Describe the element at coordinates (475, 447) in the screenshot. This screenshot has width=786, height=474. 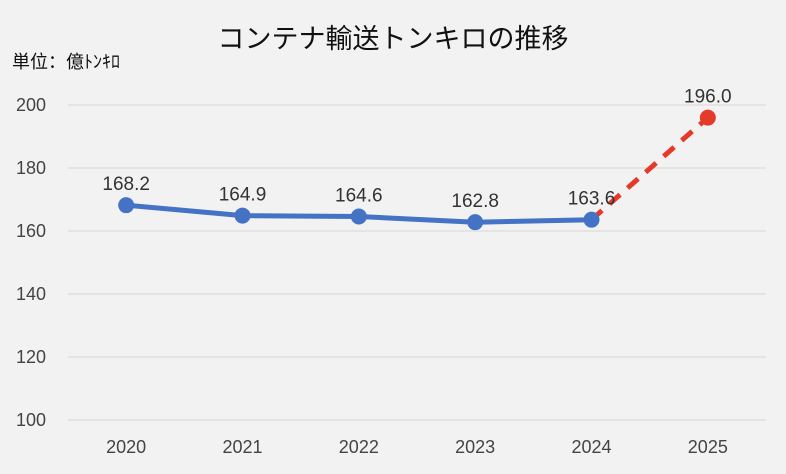
I see `x-tick-label: 2023` at that location.